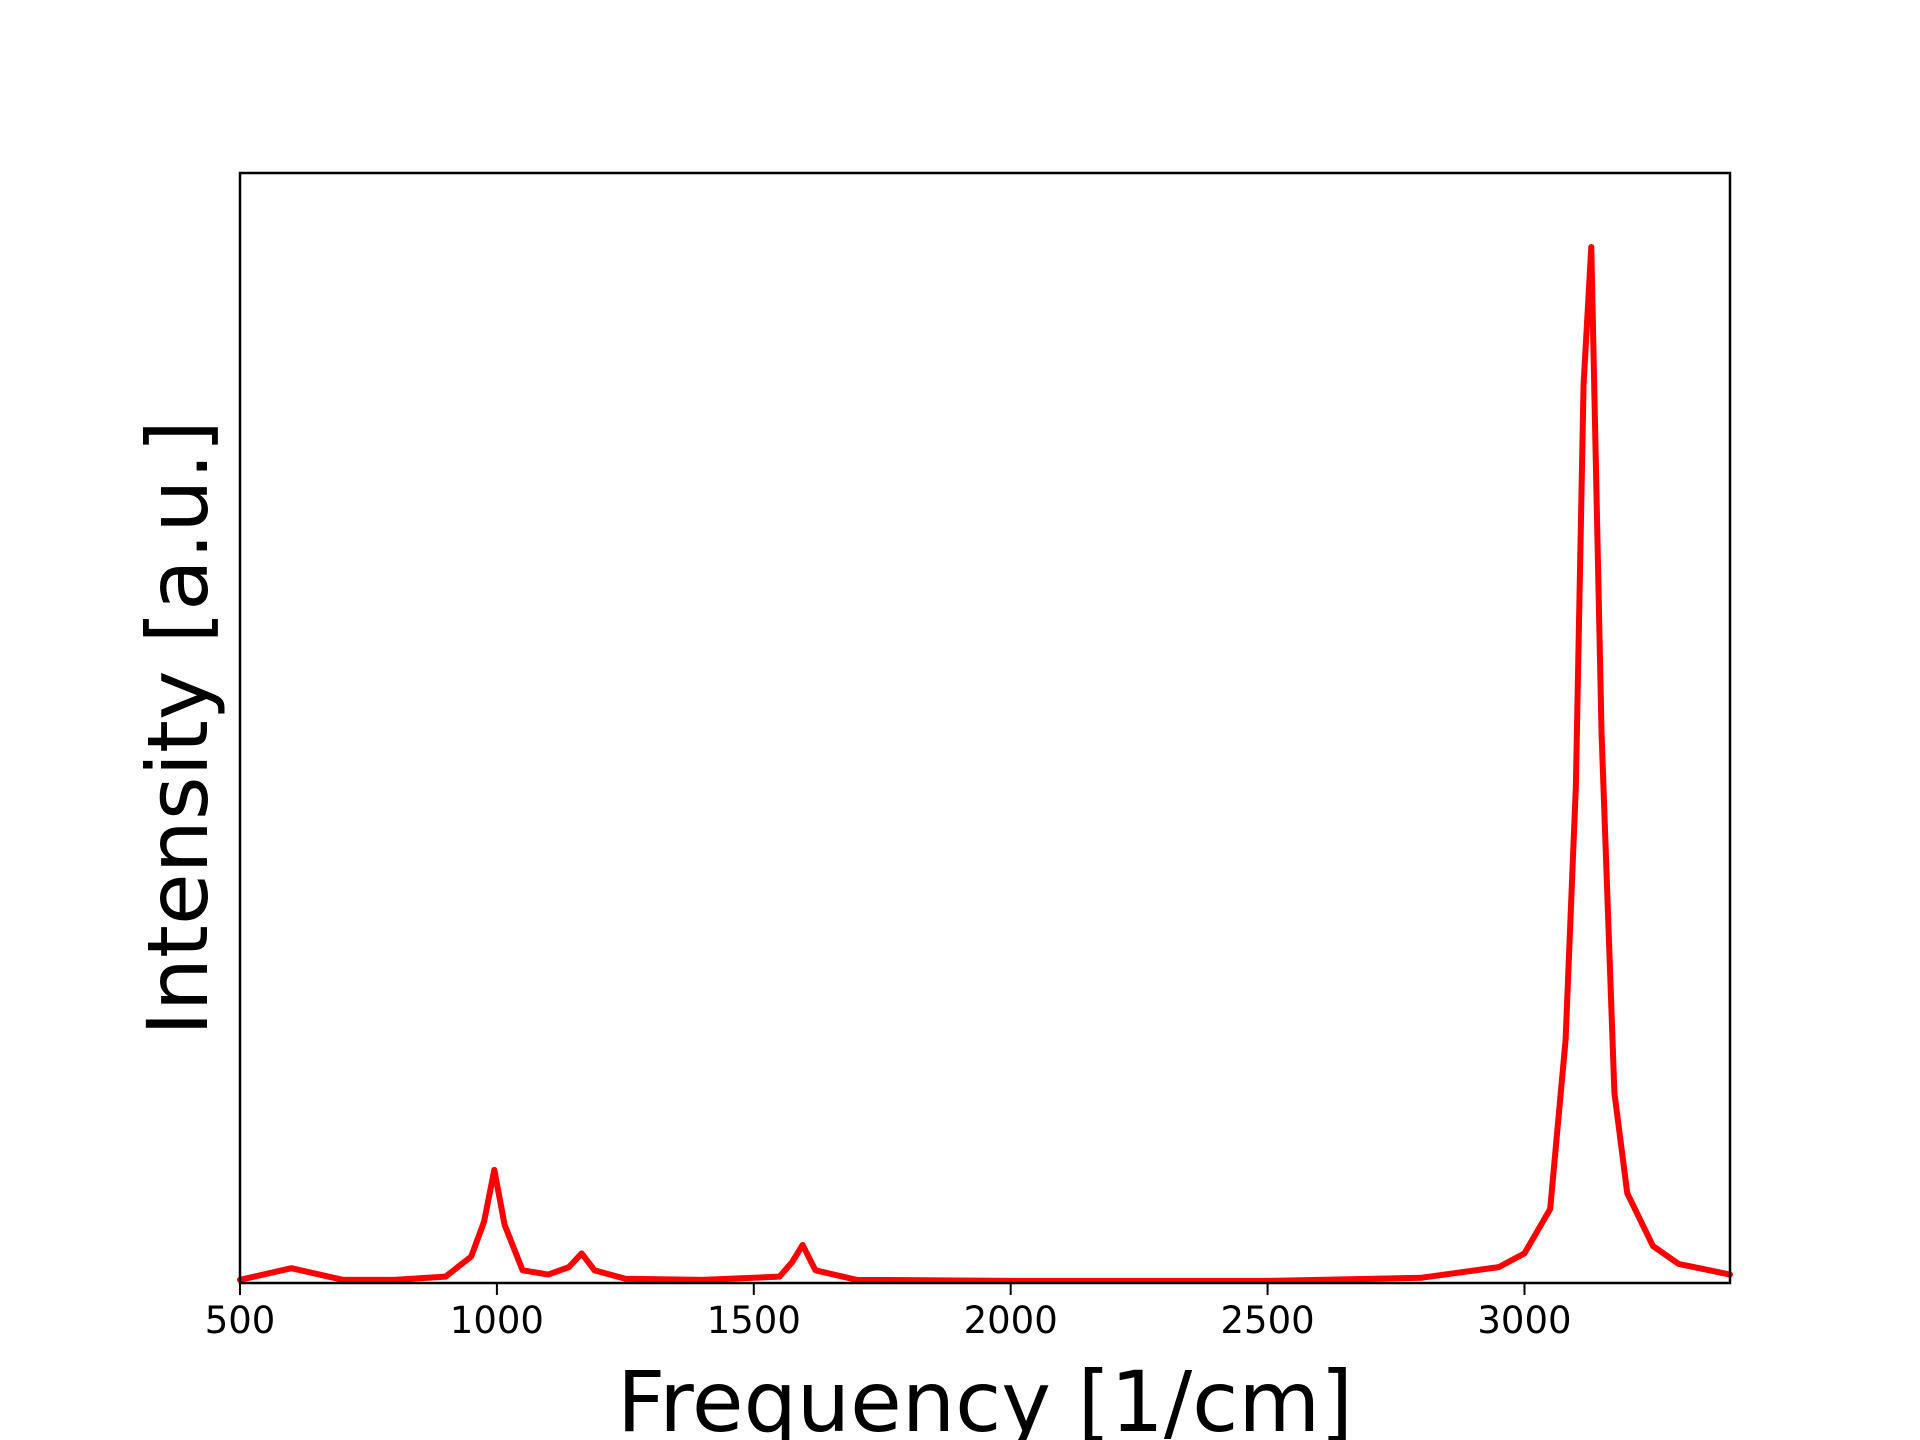 The height and width of the screenshot is (1440, 1920). I want to click on y-axis-title: Intensity [a.u.], so click(178, 728).